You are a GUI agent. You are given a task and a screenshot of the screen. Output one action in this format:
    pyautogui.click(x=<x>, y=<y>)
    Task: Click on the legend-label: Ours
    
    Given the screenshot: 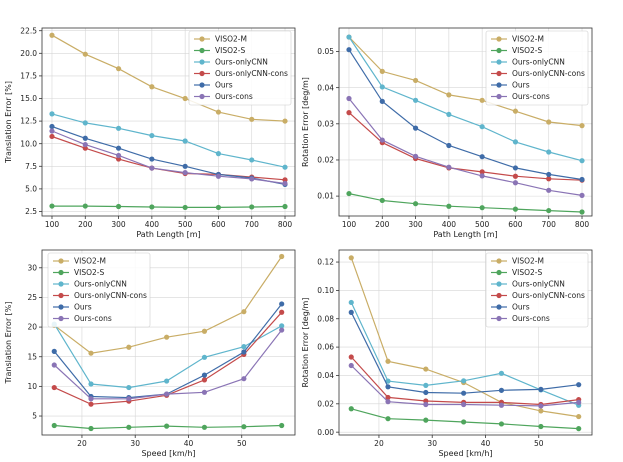 What is the action you would take?
    pyautogui.click(x=83, y=307)
    